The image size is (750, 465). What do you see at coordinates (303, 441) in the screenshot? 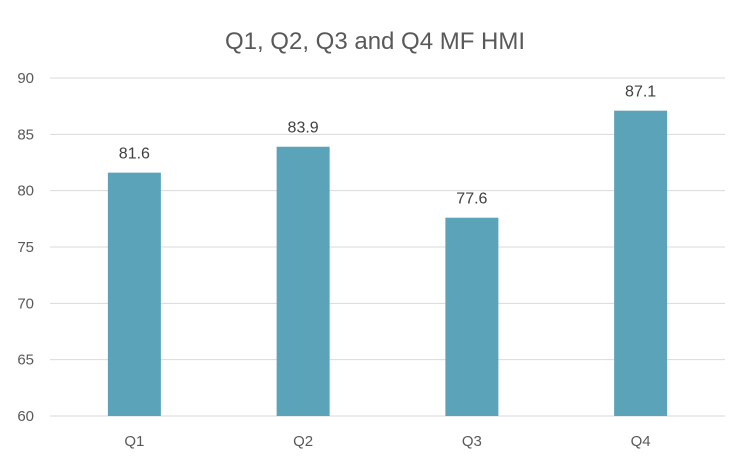
I see `x-tick-label: Q2` at bounding box center [303, 441].